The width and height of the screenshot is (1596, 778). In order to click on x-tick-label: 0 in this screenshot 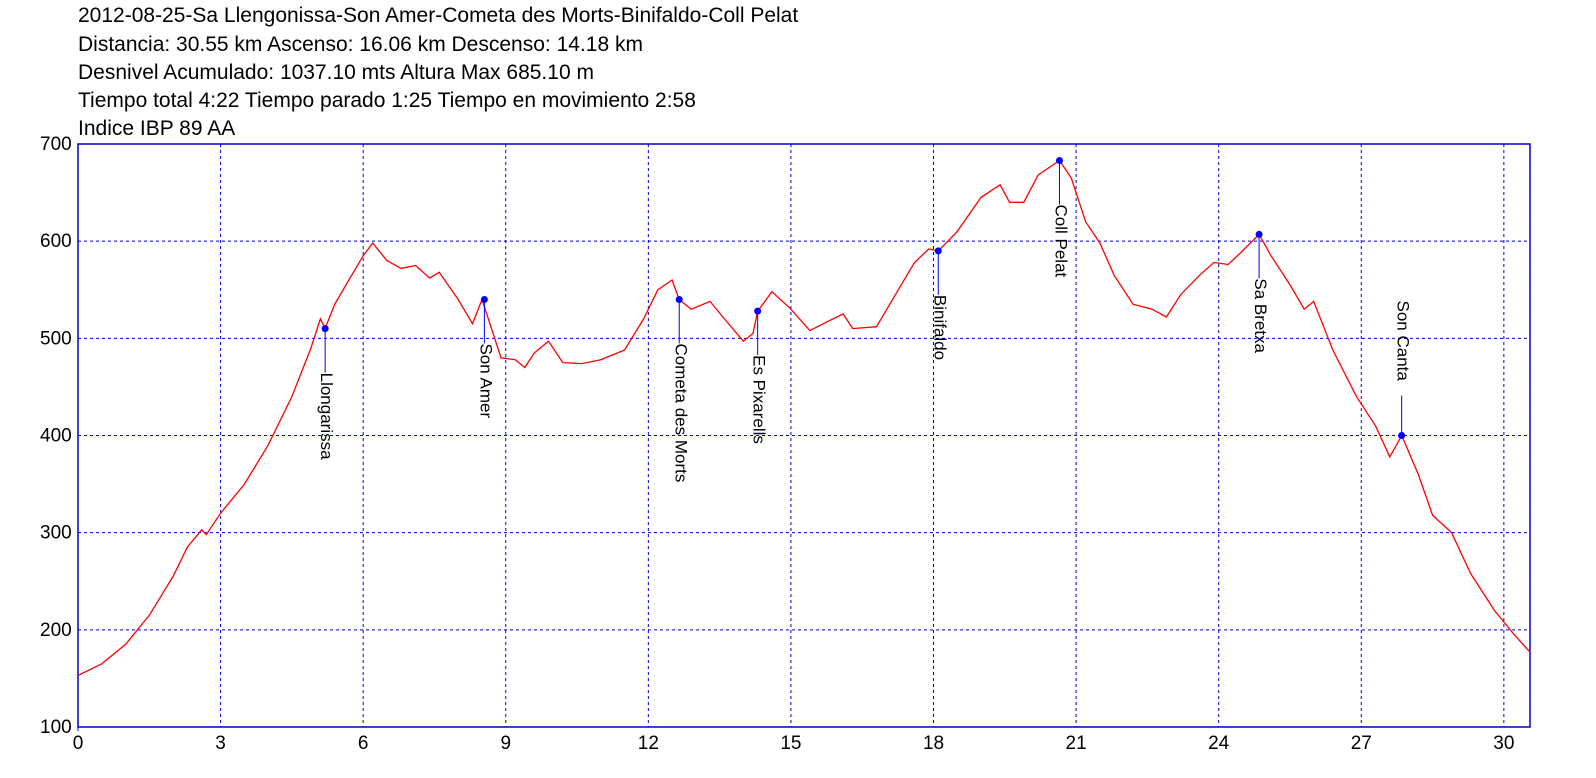, I will do `click(78, 743)`.